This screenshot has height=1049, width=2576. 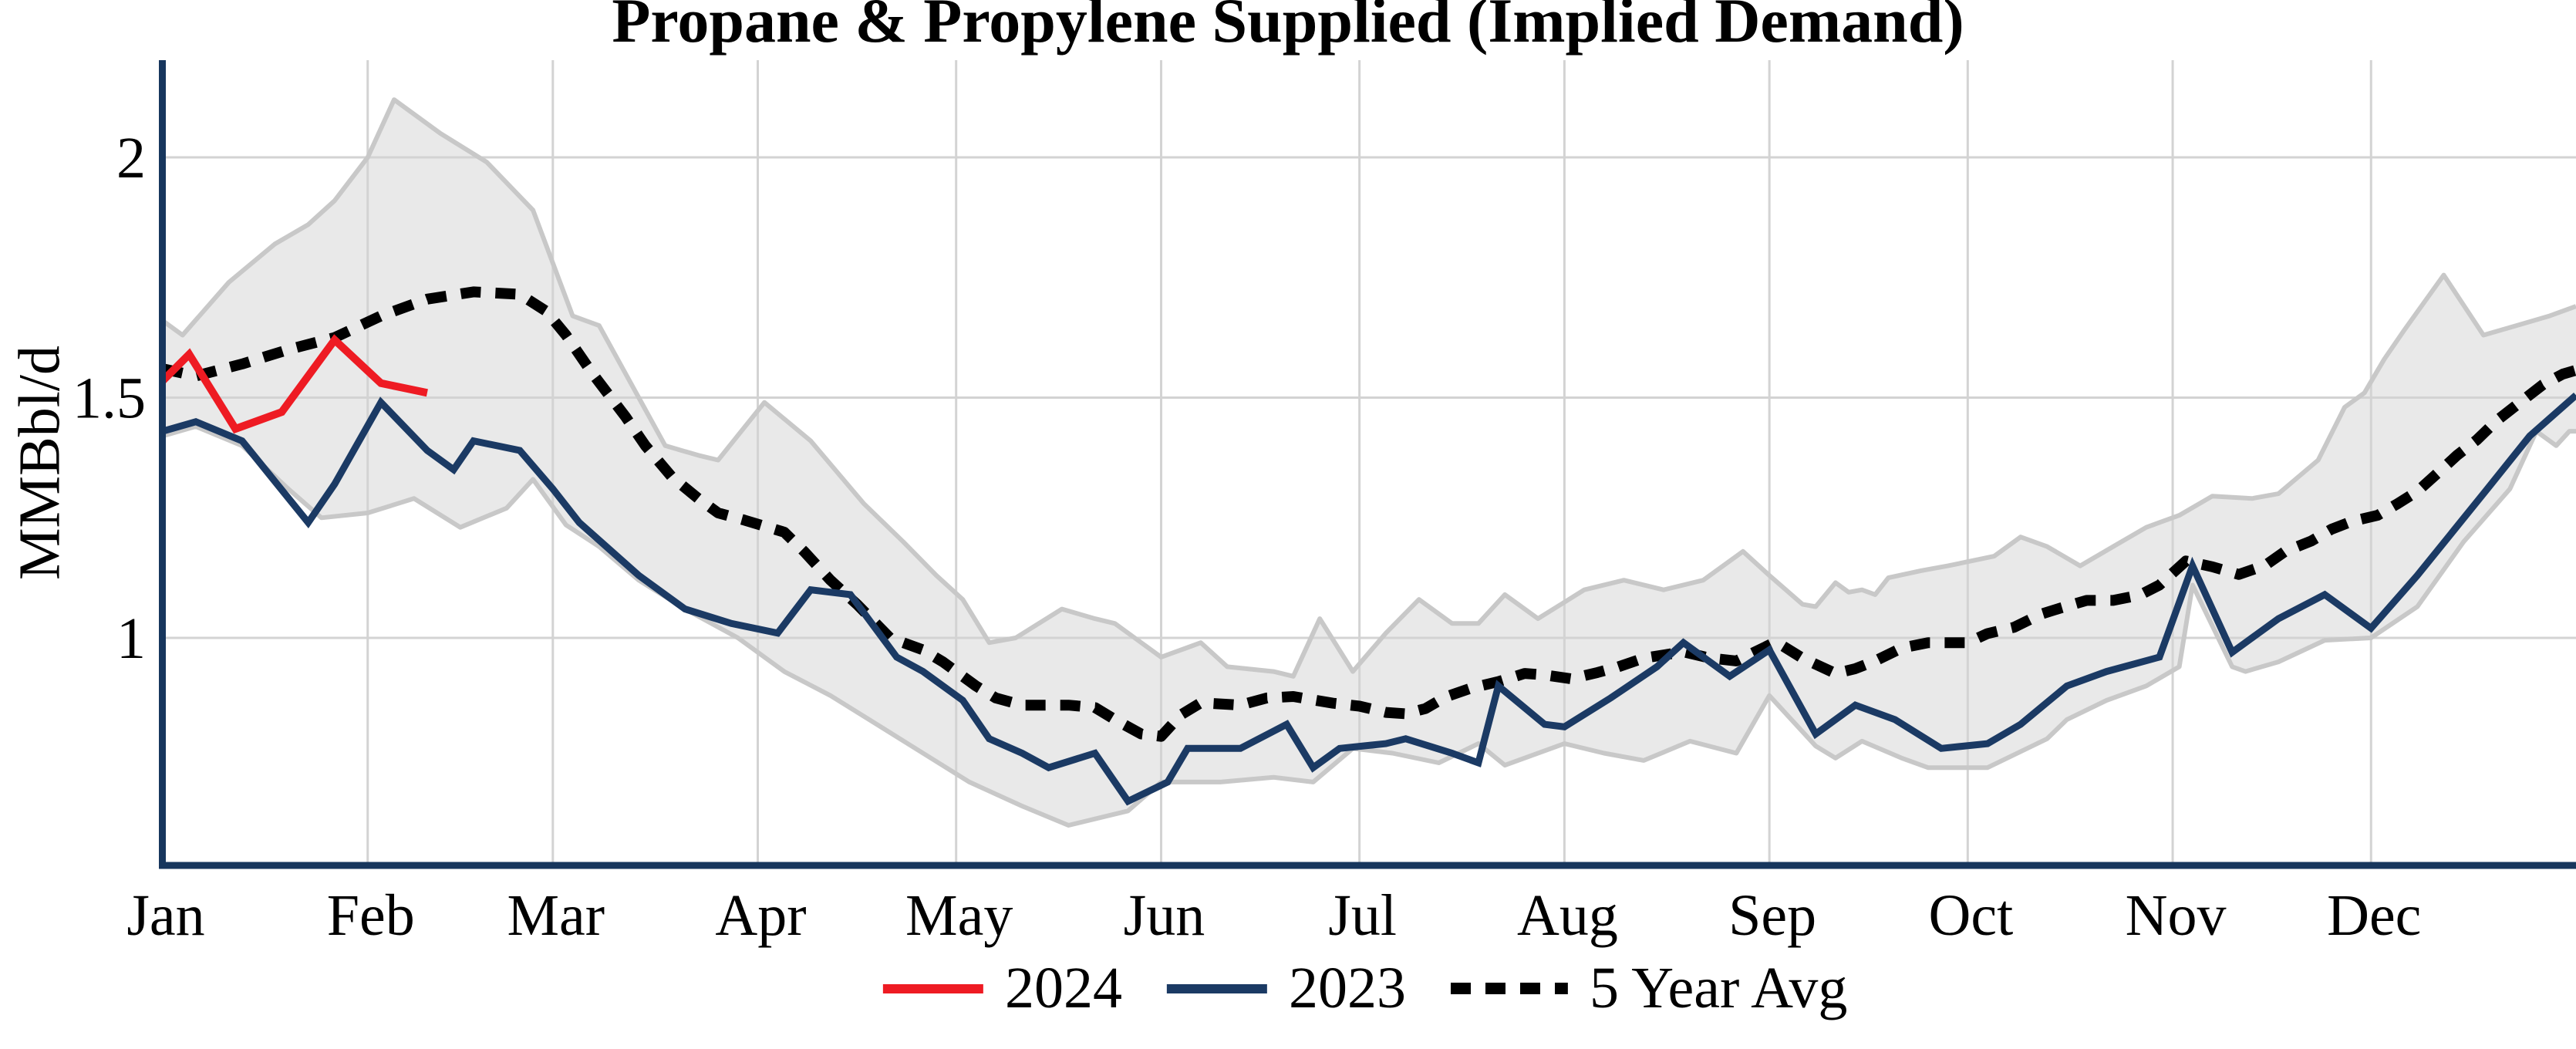 I want to click on legend-item-2024: 2024, so click(x=1002, y=989).